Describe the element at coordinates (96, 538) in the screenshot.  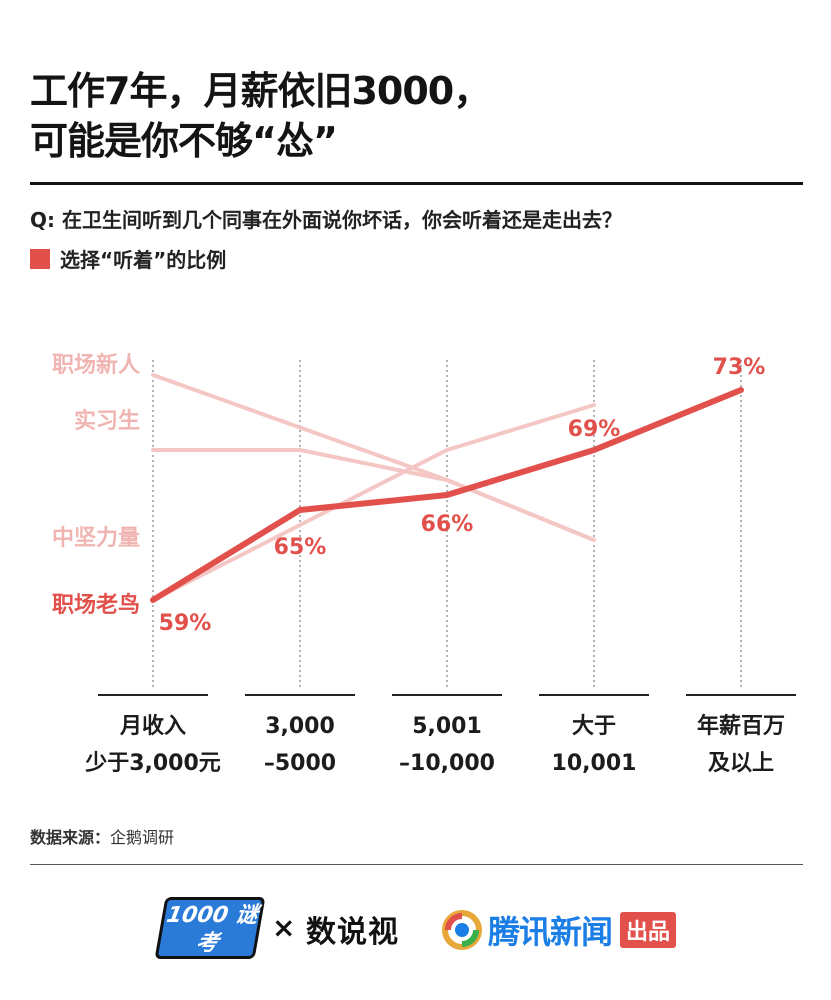
I see `series-label: 中坚力量` at that location.